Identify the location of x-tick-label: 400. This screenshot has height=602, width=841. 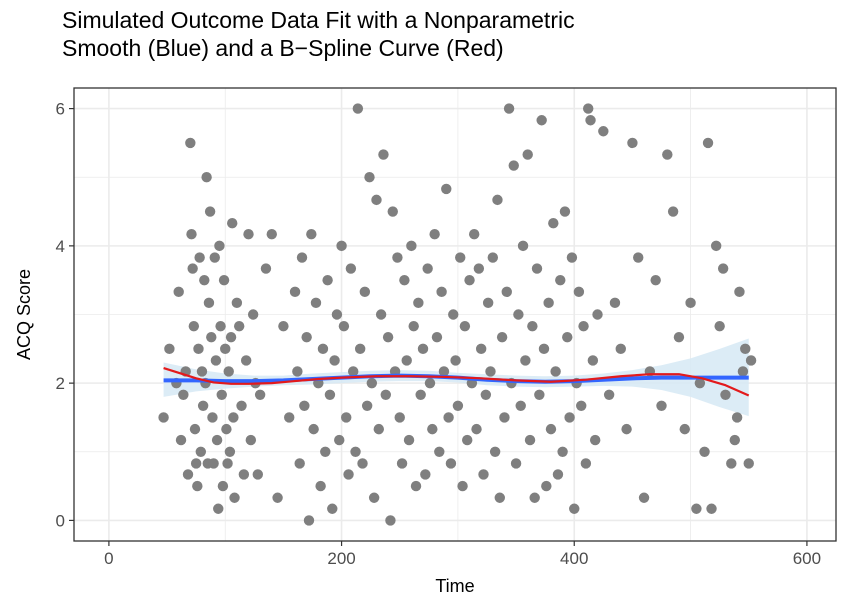
(574, 558).